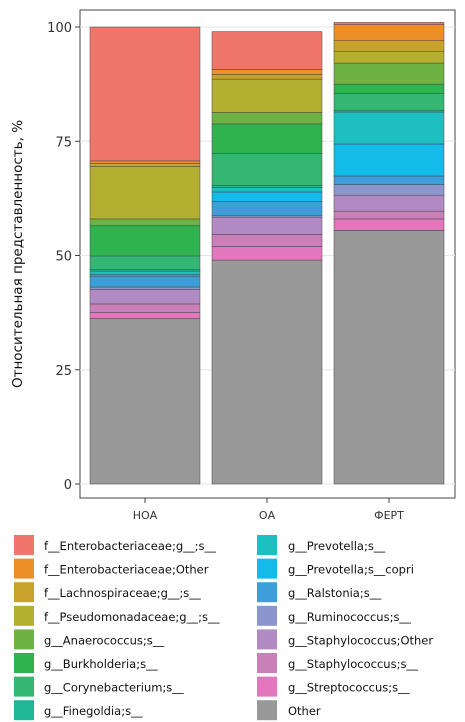 This screenshot has height=722, width=465. I want to click on y-tick-label: 0, so click(68, 485).